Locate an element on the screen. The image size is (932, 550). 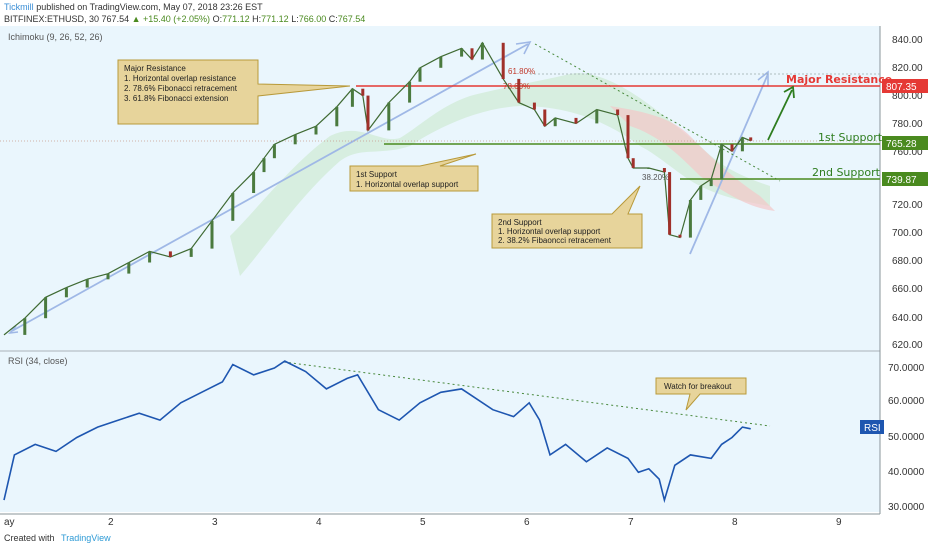
major-resistance-badge is located at coordinates (905, 86).